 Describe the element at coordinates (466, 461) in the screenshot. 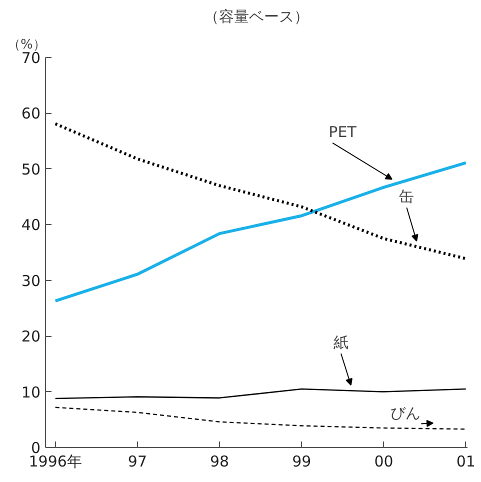

I see `x-tick-label: 01` at that location.